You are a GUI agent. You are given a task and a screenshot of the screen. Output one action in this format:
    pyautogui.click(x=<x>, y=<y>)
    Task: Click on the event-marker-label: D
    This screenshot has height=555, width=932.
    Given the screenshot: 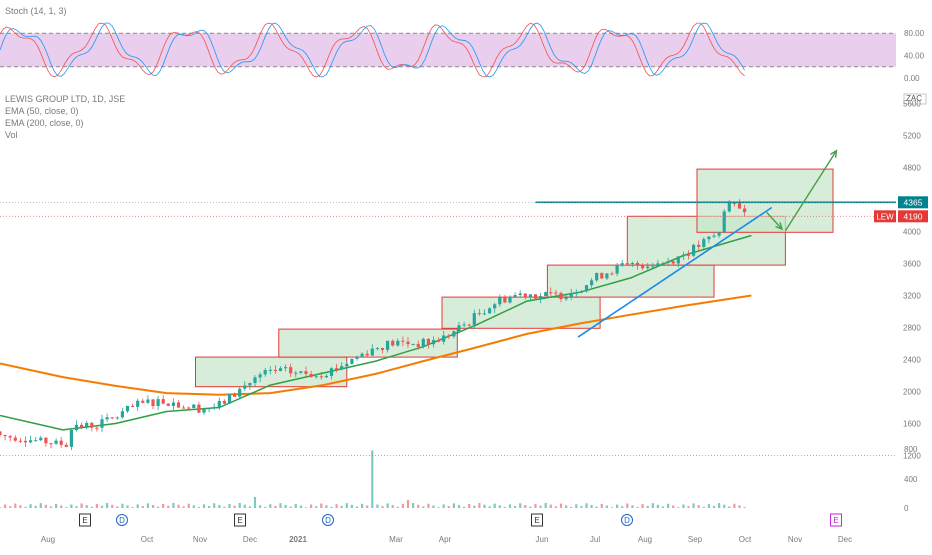 What is the action you would take?
    pyautogui.click(x=122, y=520)
    